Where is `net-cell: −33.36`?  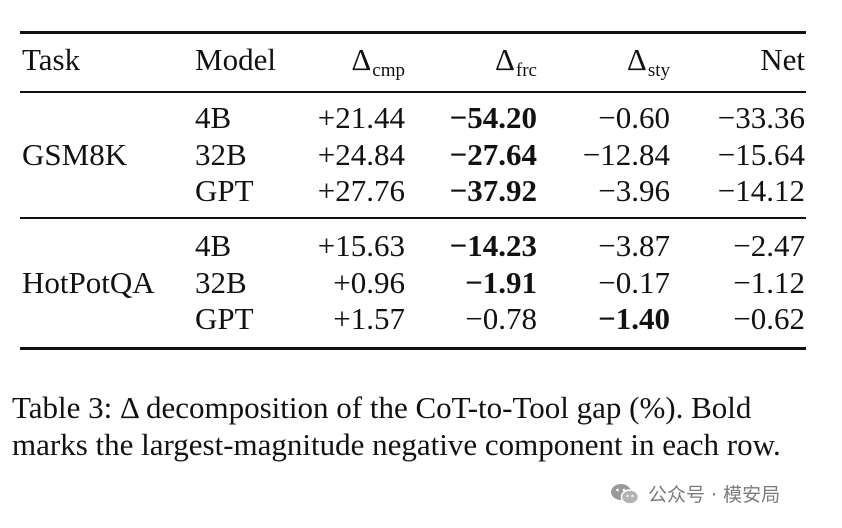 net-cell: −33.36 is located at coordinates (761, 117).